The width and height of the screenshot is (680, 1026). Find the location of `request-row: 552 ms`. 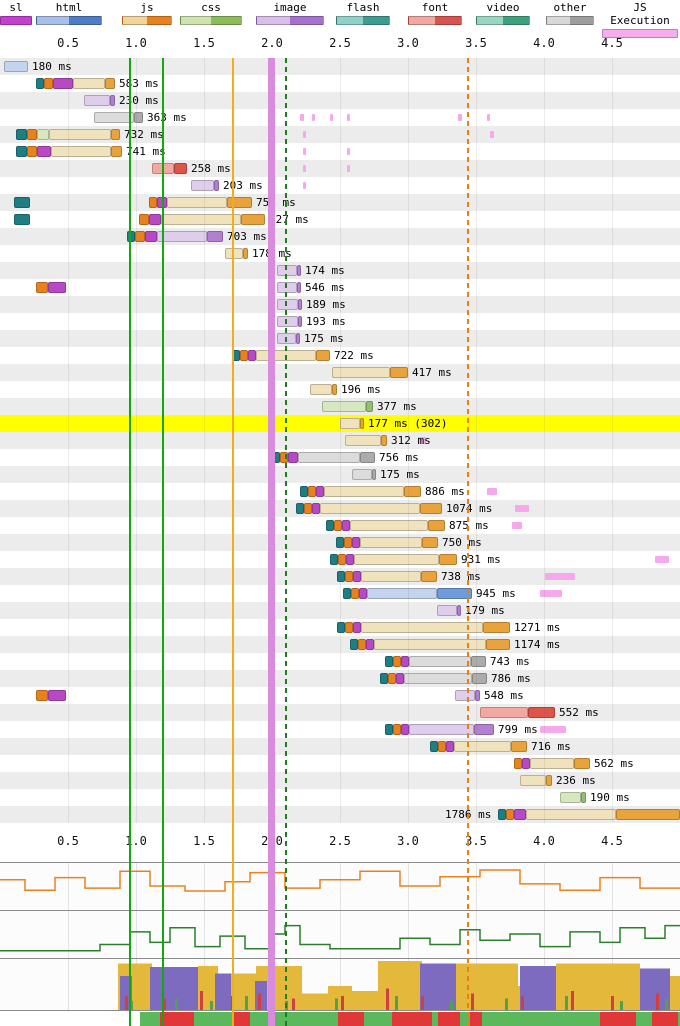

request-row: 552 ms is located at coordinates (340, 712).